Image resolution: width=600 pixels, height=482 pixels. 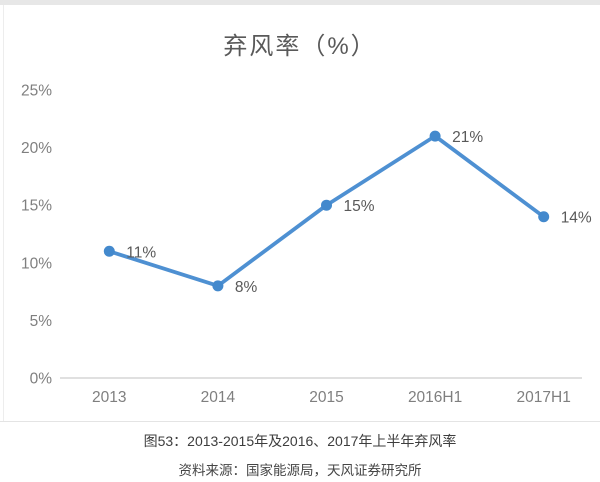 I want to click on y-axis-tick-label: 5%, so click(x=41, y=321).